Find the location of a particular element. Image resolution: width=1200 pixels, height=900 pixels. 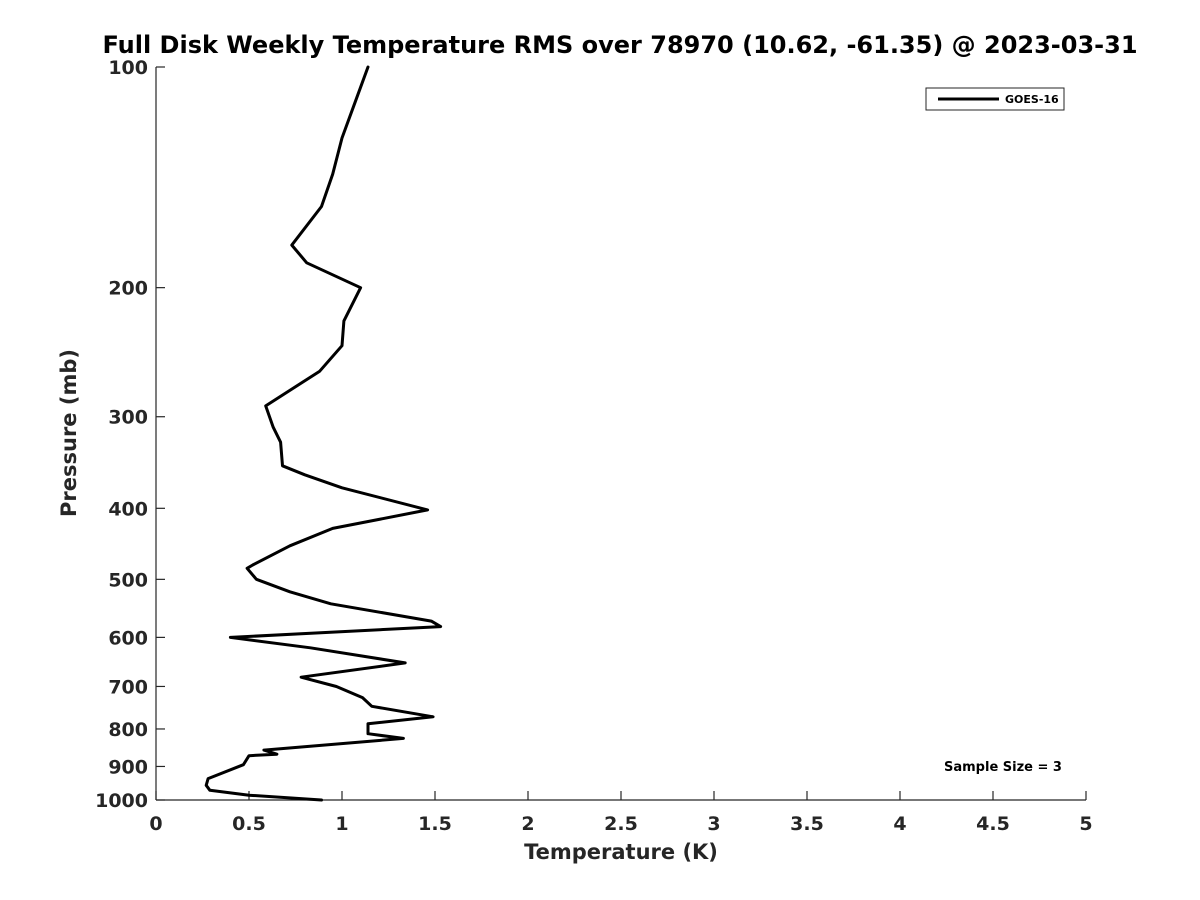

y-tick-label: 1000 is located at coordinates (121, 801).